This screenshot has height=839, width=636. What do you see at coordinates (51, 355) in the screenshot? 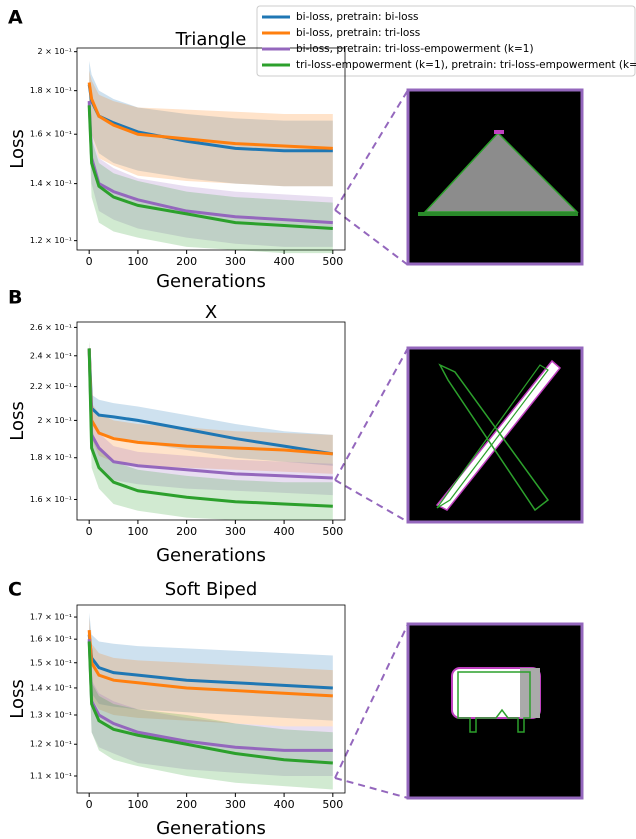
I see `y-tick-label: 2.4 × 10⁻¹` at bounding box center [51, 355].